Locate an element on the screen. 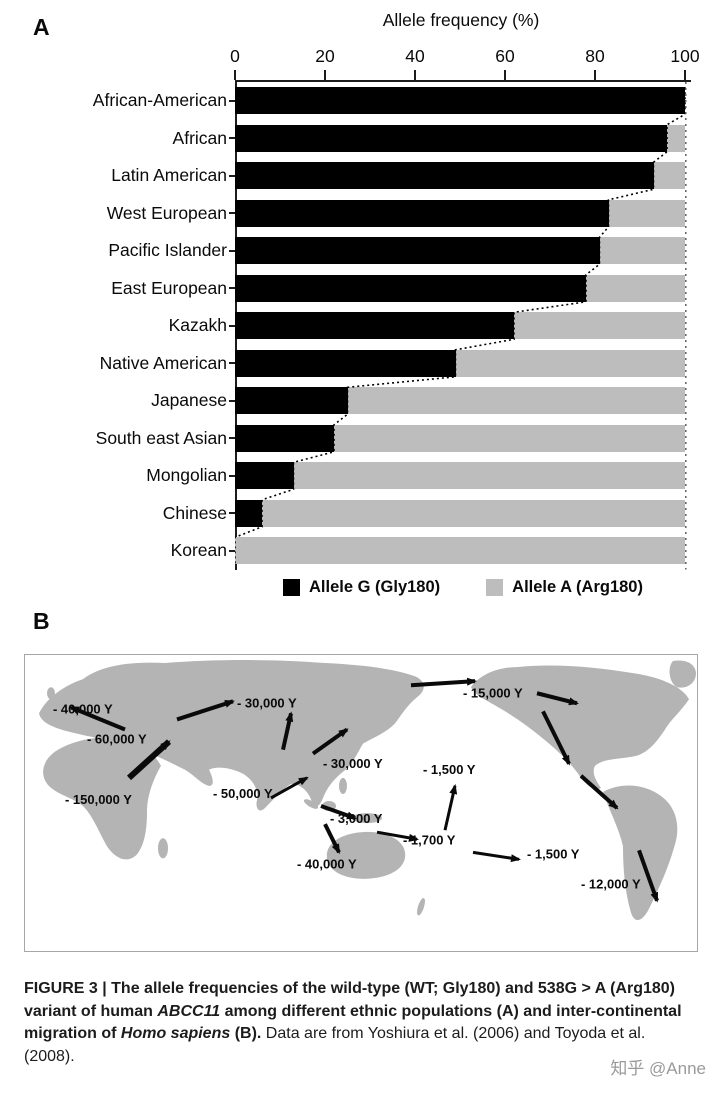 This screenshot has height=1097, width=720. legend-item: Allele A (Arg180) is located at coordinates (564, 587).